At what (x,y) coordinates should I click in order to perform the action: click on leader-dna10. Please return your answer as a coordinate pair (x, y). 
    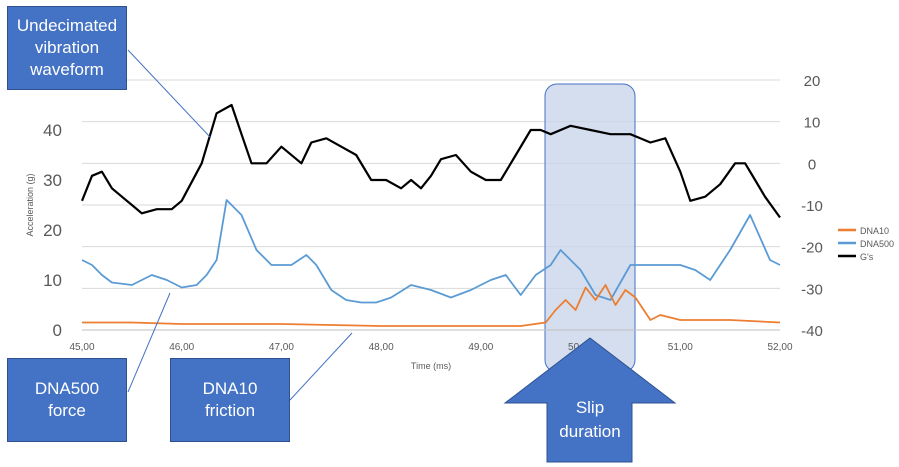
    Looking at the image, I should click on (321, 366).